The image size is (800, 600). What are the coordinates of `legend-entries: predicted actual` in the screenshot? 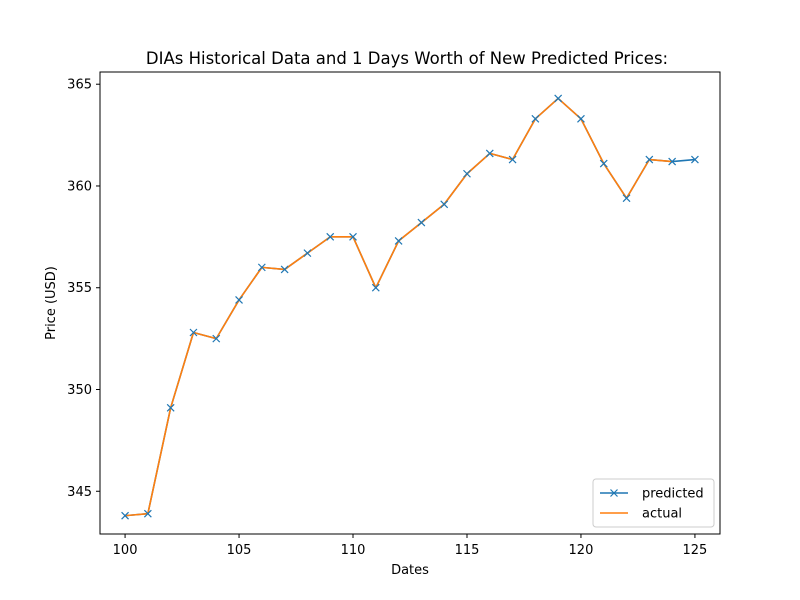 It's located at (652, 504).